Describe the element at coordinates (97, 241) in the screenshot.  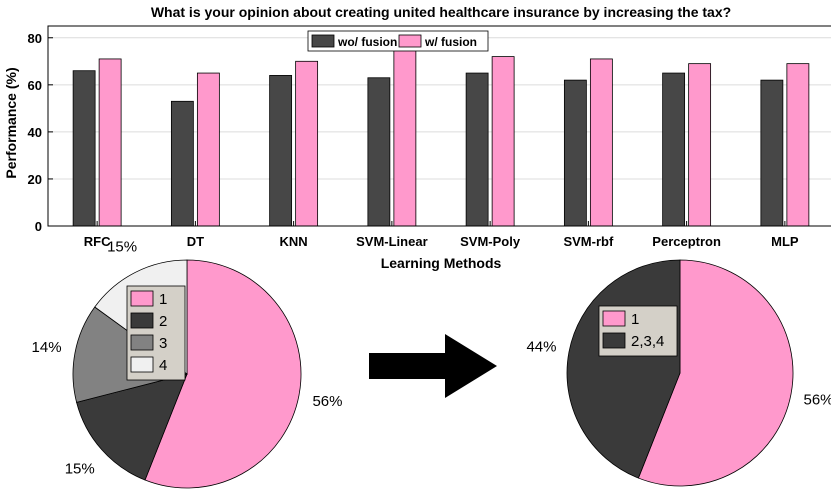
I see `x-tick-label: RFC` at that location.